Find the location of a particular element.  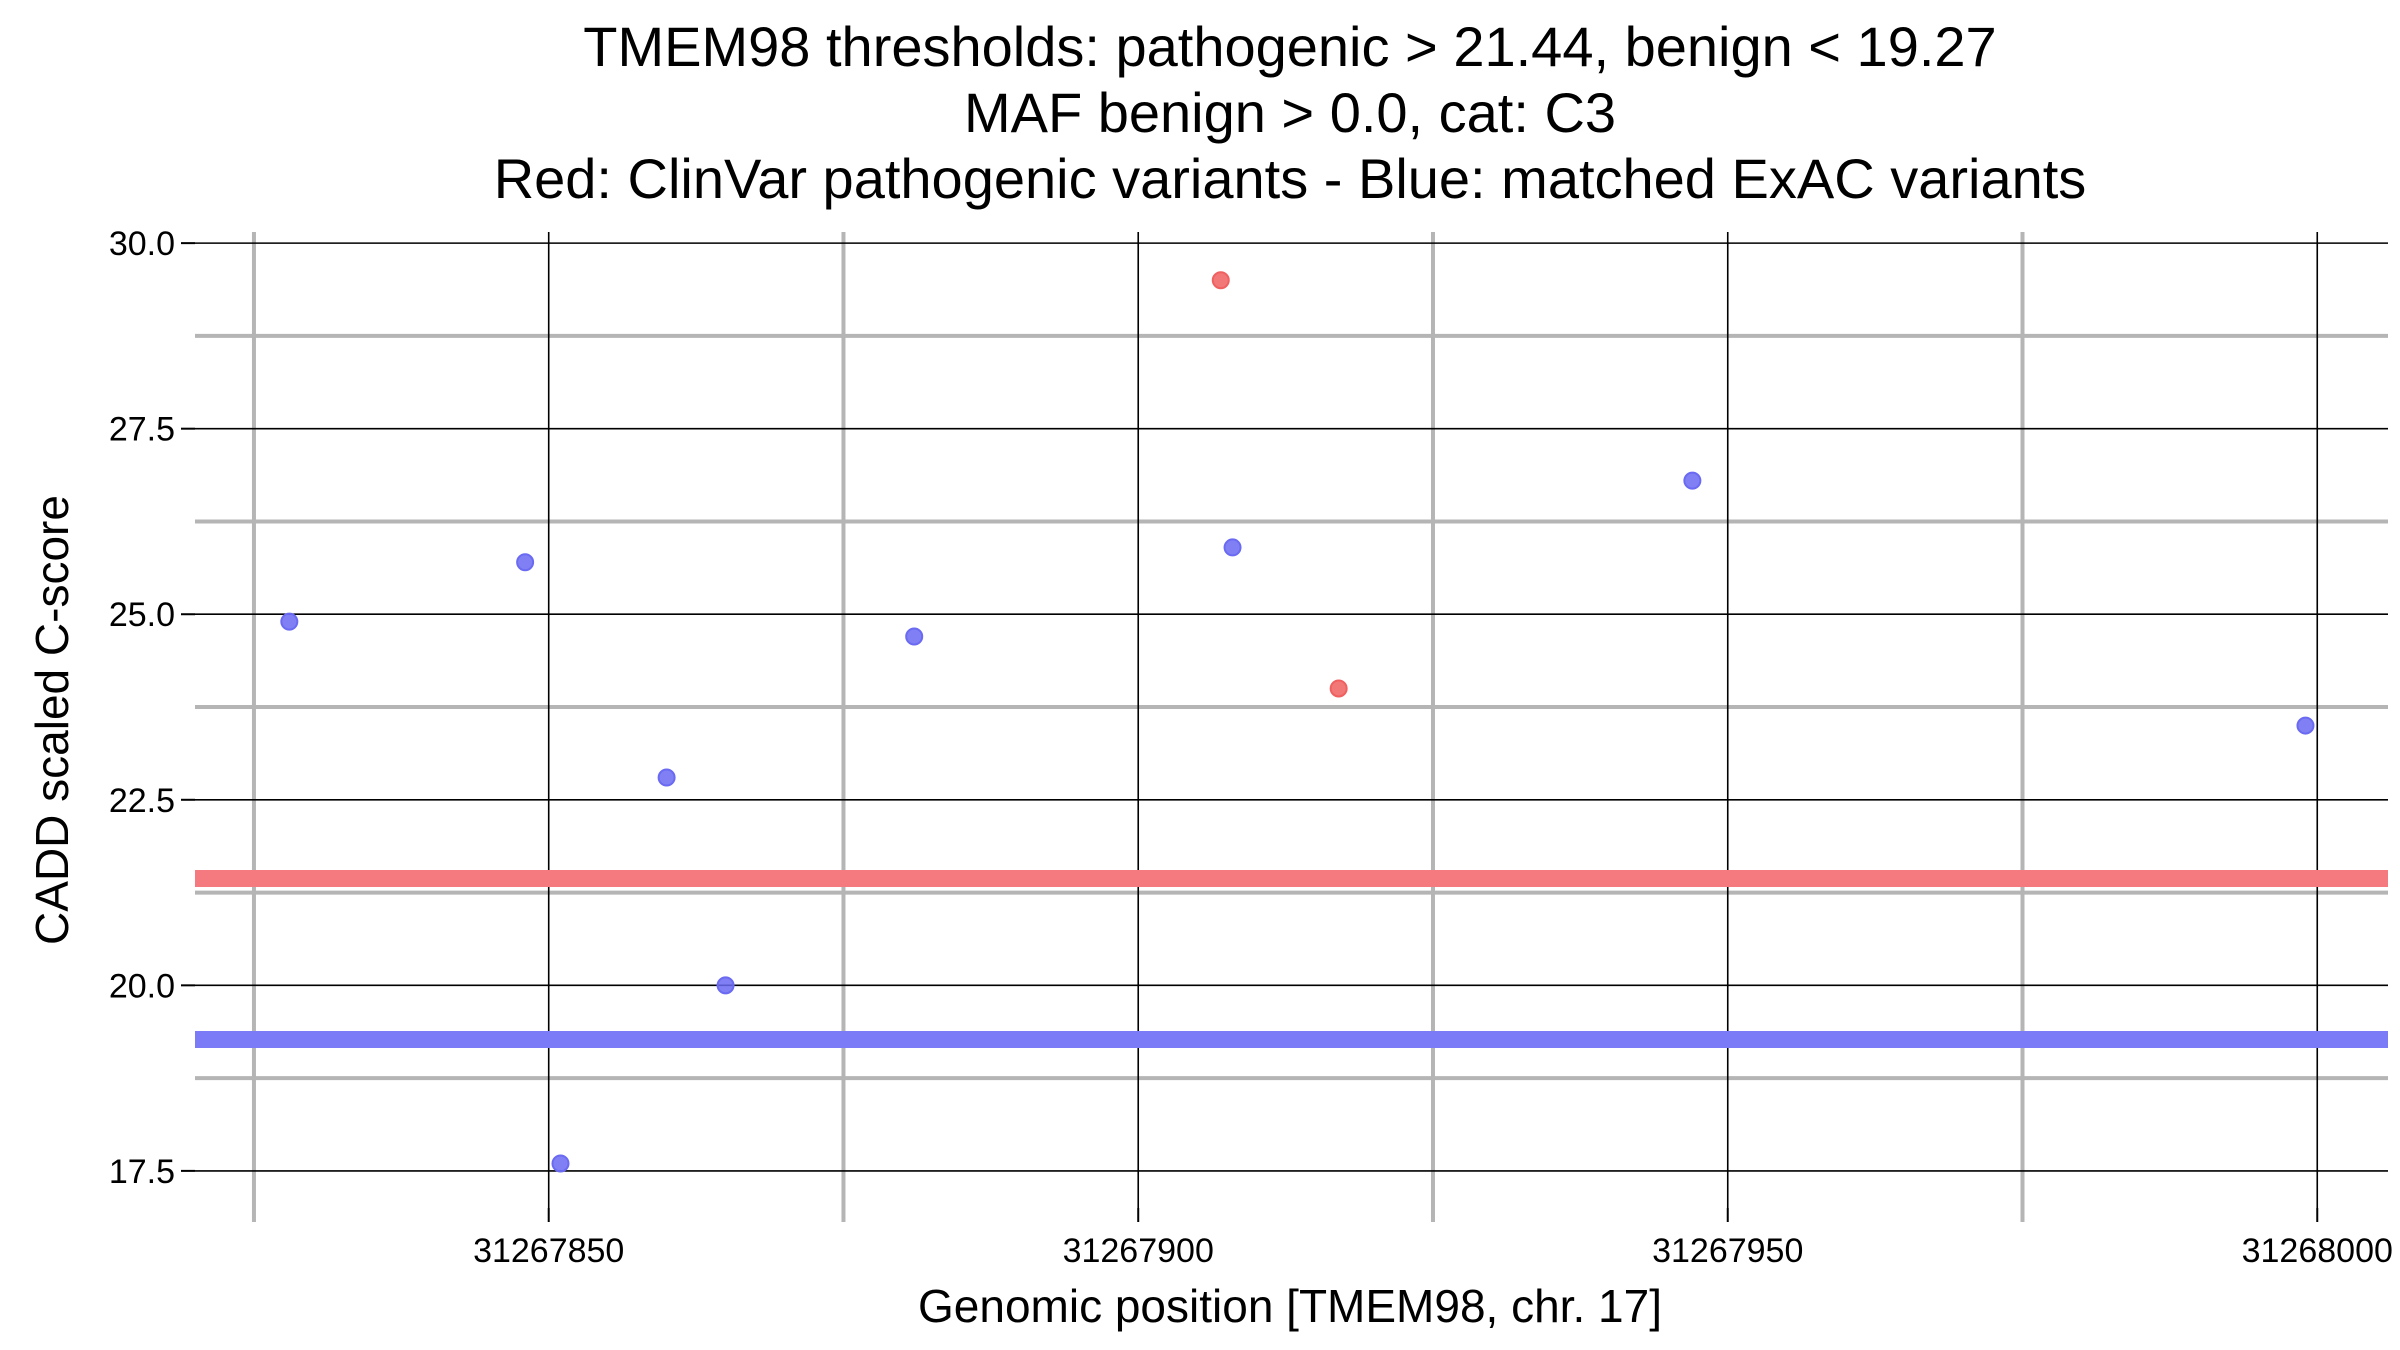

x-axis-title: Genomic position [TMEM98, chr. 17] is located at coordinates (1290, 1306).